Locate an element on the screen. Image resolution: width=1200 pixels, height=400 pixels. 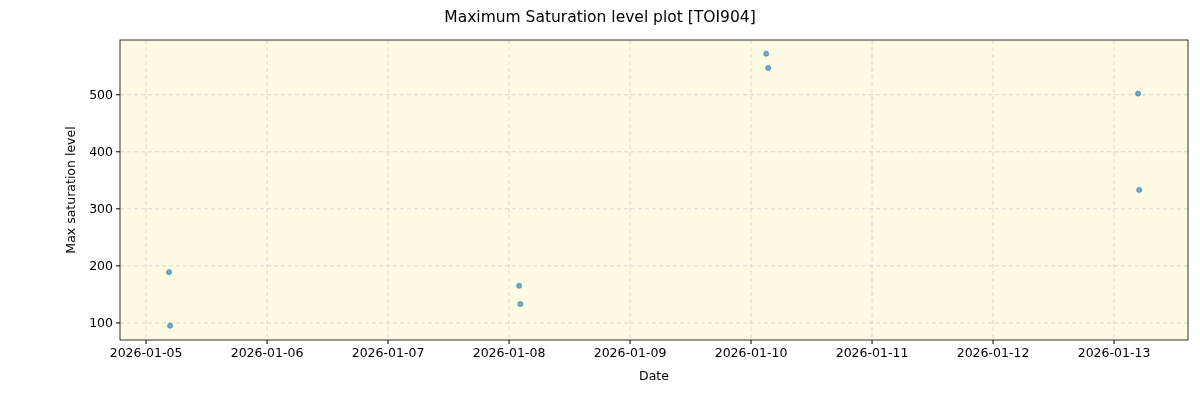
y-tick-label: 400 is located at coordinates (101, 152).